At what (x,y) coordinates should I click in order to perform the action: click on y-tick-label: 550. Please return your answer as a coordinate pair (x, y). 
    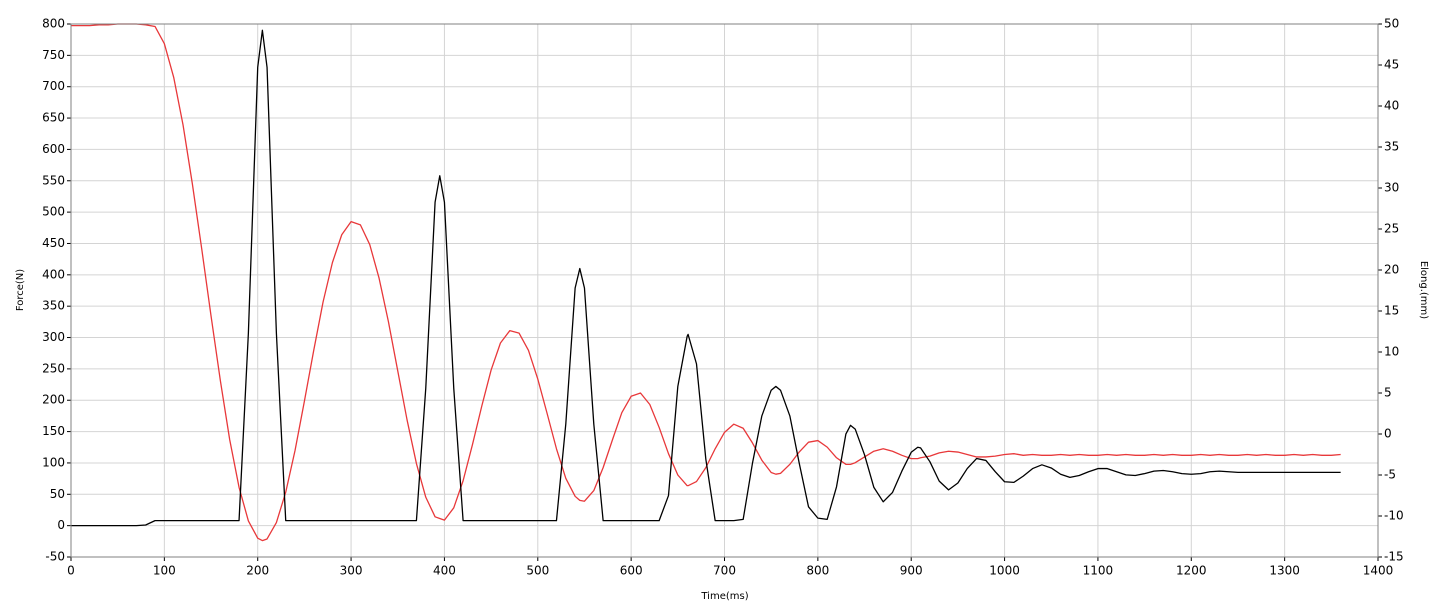
    Looking at the image, I should click on (53, 180).